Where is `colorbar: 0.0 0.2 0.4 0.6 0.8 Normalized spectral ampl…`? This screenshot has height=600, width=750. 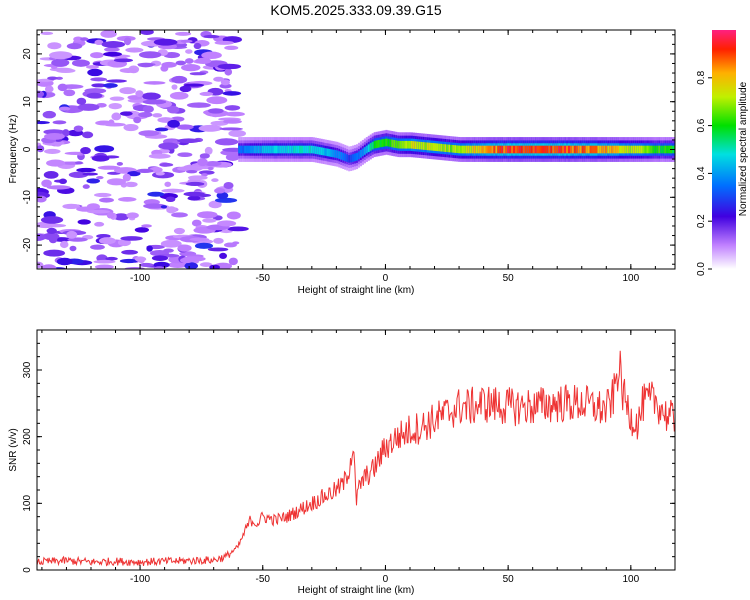
colorbar: 0.0 0.2 0.4 0.6 0.8 Normalized spectral ampl… is located at coordinates (722, 153).